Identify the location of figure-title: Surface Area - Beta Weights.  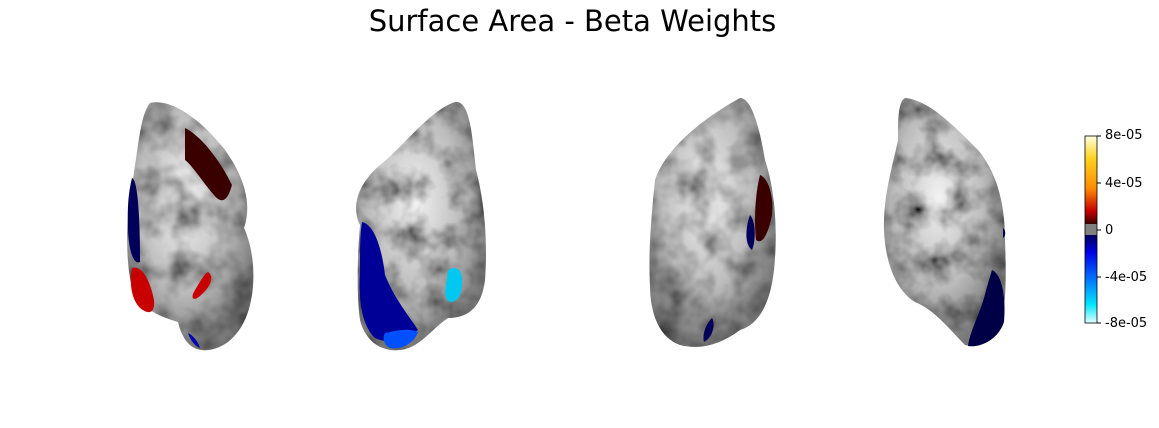
(572, 21).